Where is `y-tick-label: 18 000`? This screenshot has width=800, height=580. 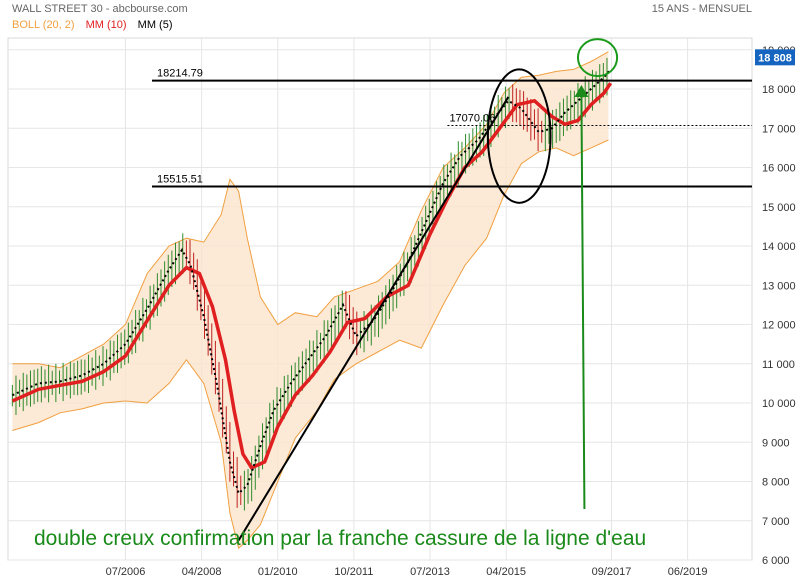
y-tick-label: 18 000 is located at coordinates (779, 90).